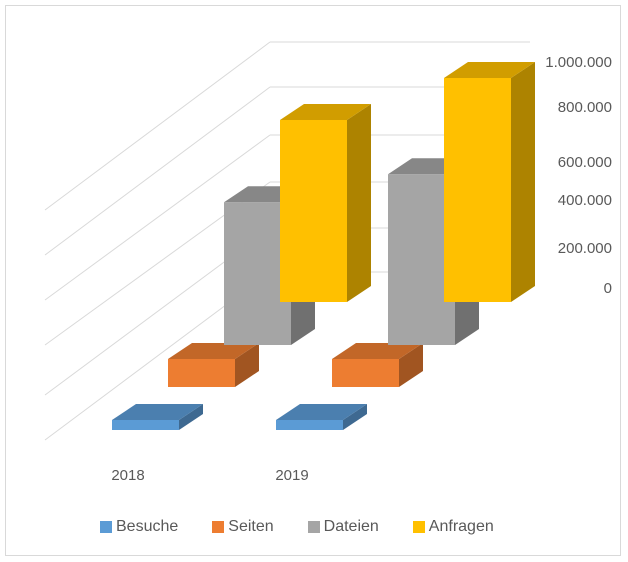 This screenshot has width=628, height=562. I want to click on legend-label: Dateien, so click(351, 526).